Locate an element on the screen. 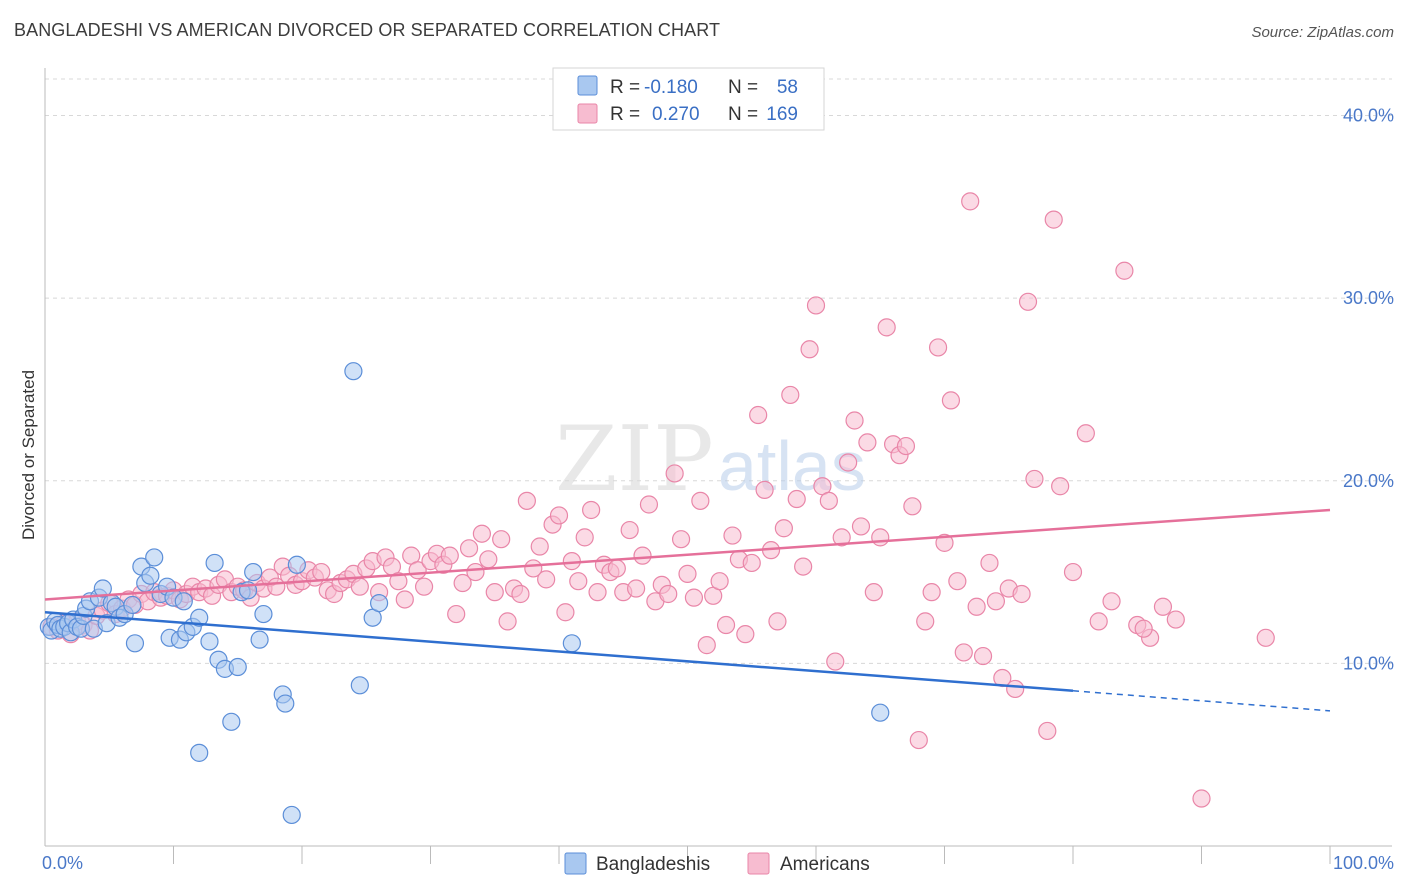 The height and width of the screenshot is (892, 1406). legend-n-label-1: N = is located at coordinates (743, 87).